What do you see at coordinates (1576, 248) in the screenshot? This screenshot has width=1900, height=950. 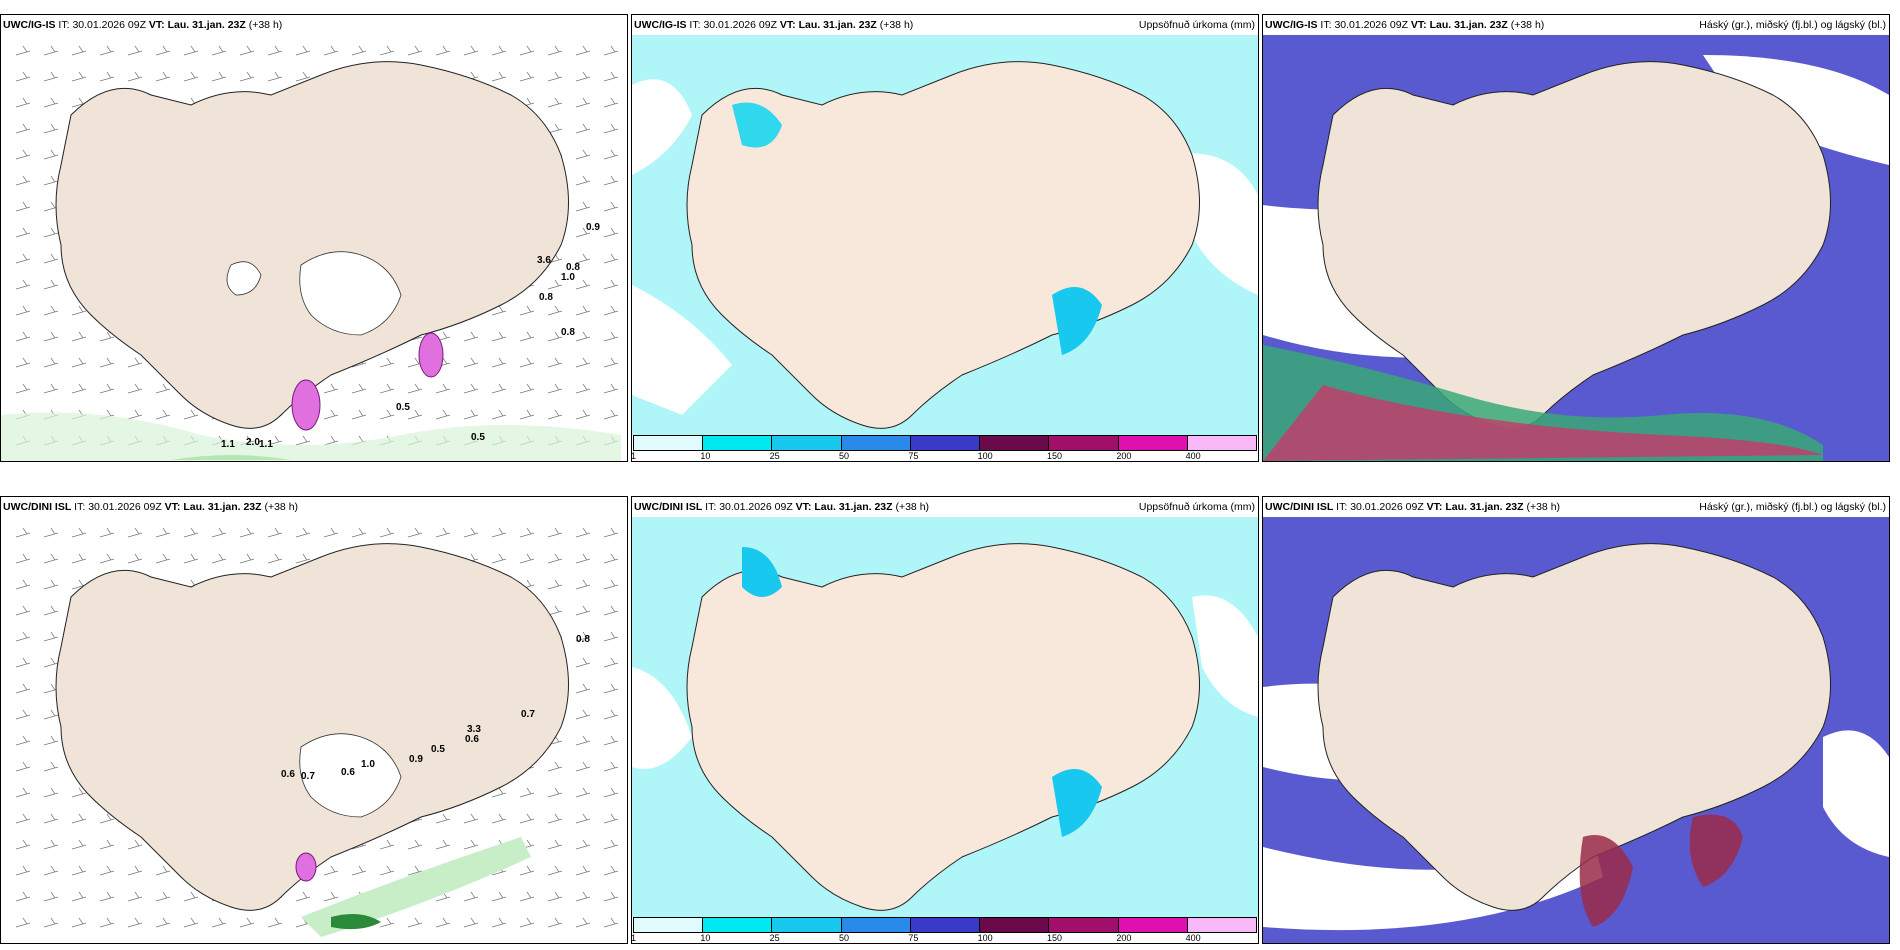 I see `map-clouds-ig-is` at bounding box center [1576, 248].